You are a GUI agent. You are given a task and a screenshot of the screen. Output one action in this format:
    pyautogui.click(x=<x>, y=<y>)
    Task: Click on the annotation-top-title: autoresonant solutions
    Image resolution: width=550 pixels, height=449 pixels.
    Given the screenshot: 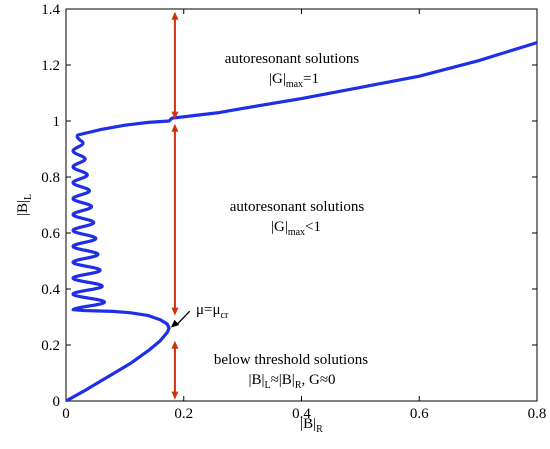 What is the action you would take?
    pyautogui.click(x=292, y=59)
    